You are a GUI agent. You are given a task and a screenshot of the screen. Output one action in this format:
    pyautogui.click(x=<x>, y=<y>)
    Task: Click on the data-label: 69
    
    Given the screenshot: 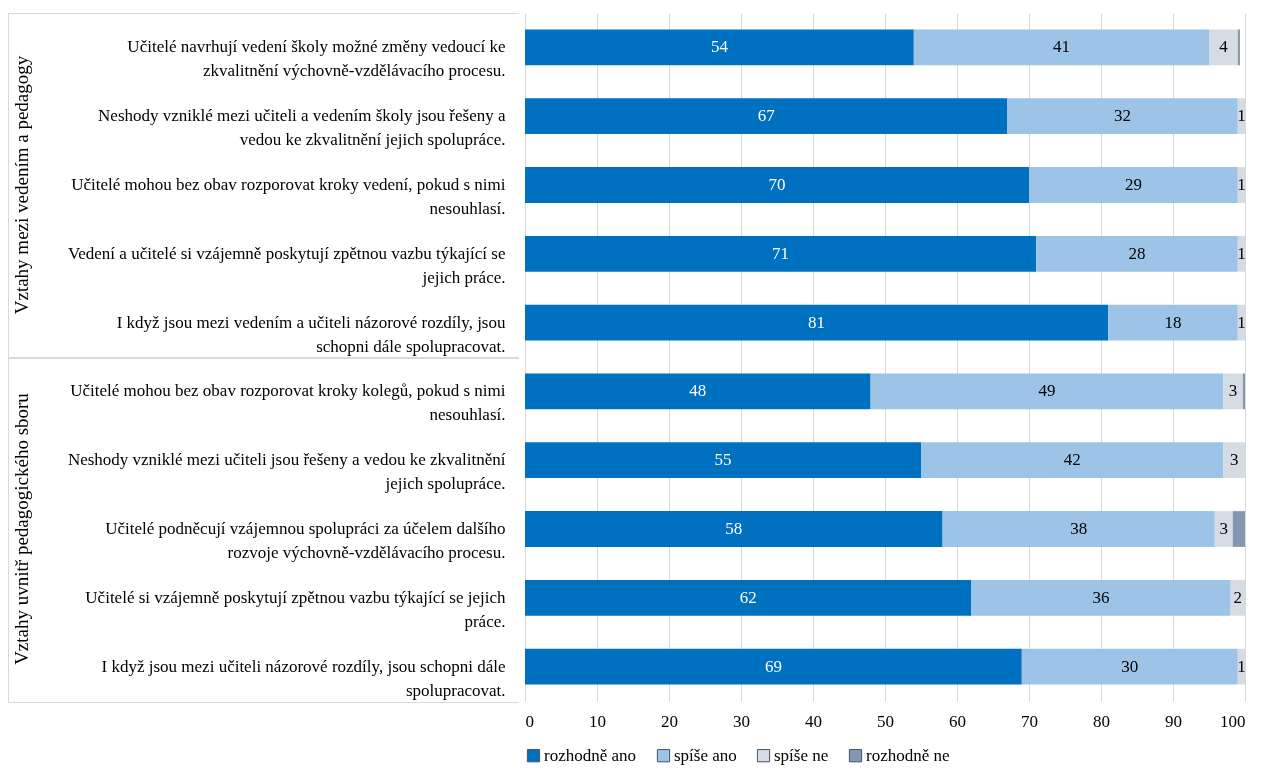 What is the action you would take?
    pyautogui.click(x=773, y=666)
    